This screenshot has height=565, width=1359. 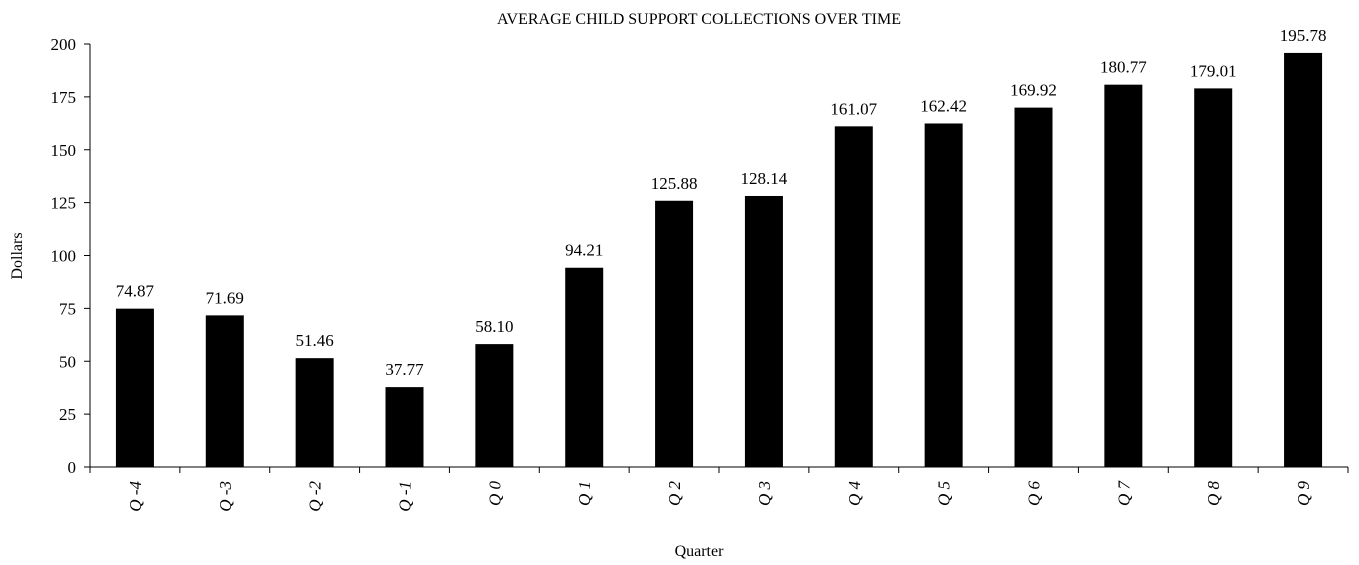 What do you see at coordinates (674, 494) in the screenshot?
I see `category-label: Q 2` at bounding box center [674, 494].